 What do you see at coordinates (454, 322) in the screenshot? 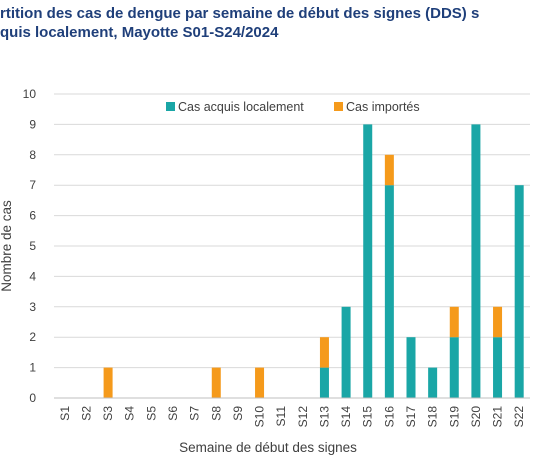
I see `bar-imported-s19` at bounding box center [454, 322].